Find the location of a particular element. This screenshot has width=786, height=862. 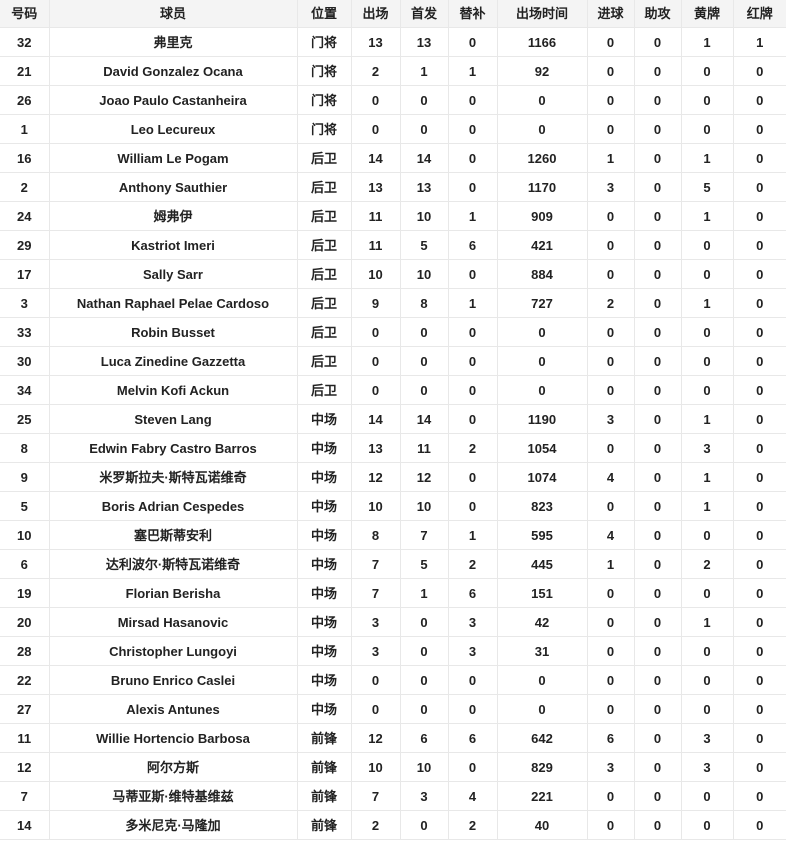

col-header-appearances: 出场 is located at coordinates (375, 14).